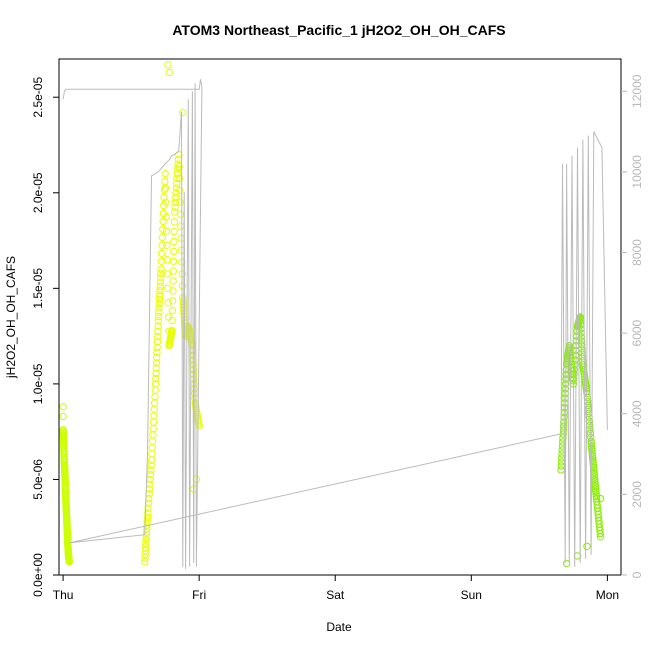  What do you see at coordinates (38, 192) in the screenshot?
I see `y-tick-label: 2.0e-05` at bounding box center [38, 192].